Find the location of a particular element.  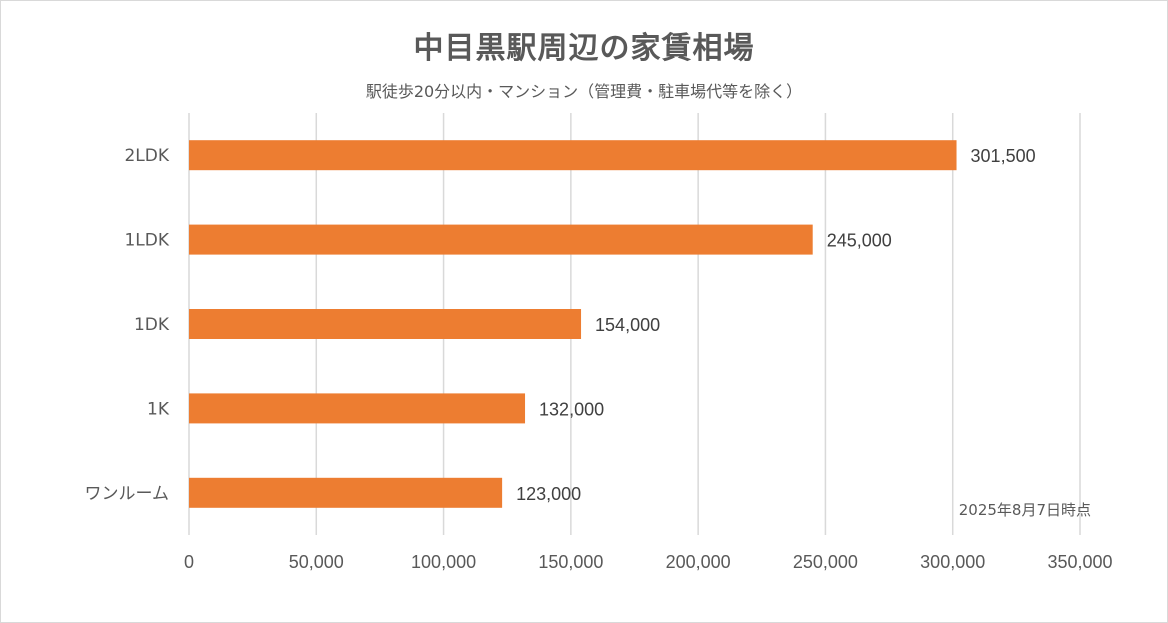

x-tick-label: 50,000 is located at coordinates (316, 562).